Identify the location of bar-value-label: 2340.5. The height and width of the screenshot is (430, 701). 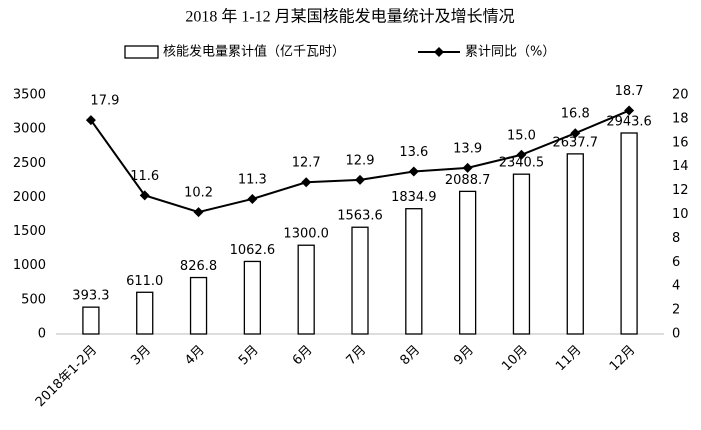
(522, 163).